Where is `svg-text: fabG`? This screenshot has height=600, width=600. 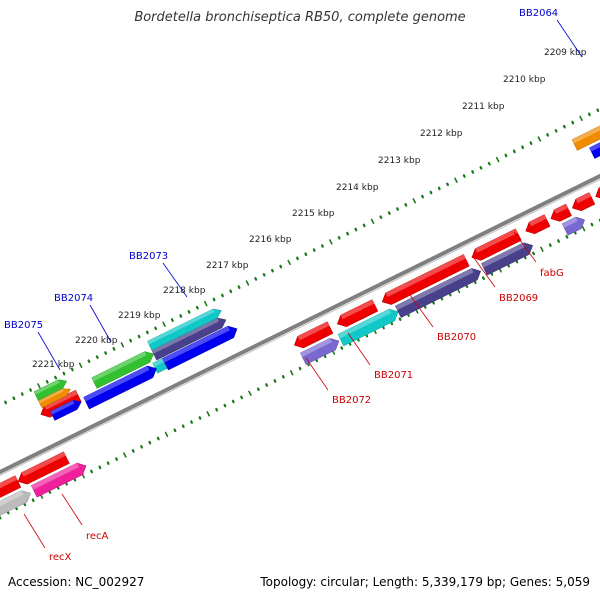 svg-text: fabG is located at coordinates (552, 273).